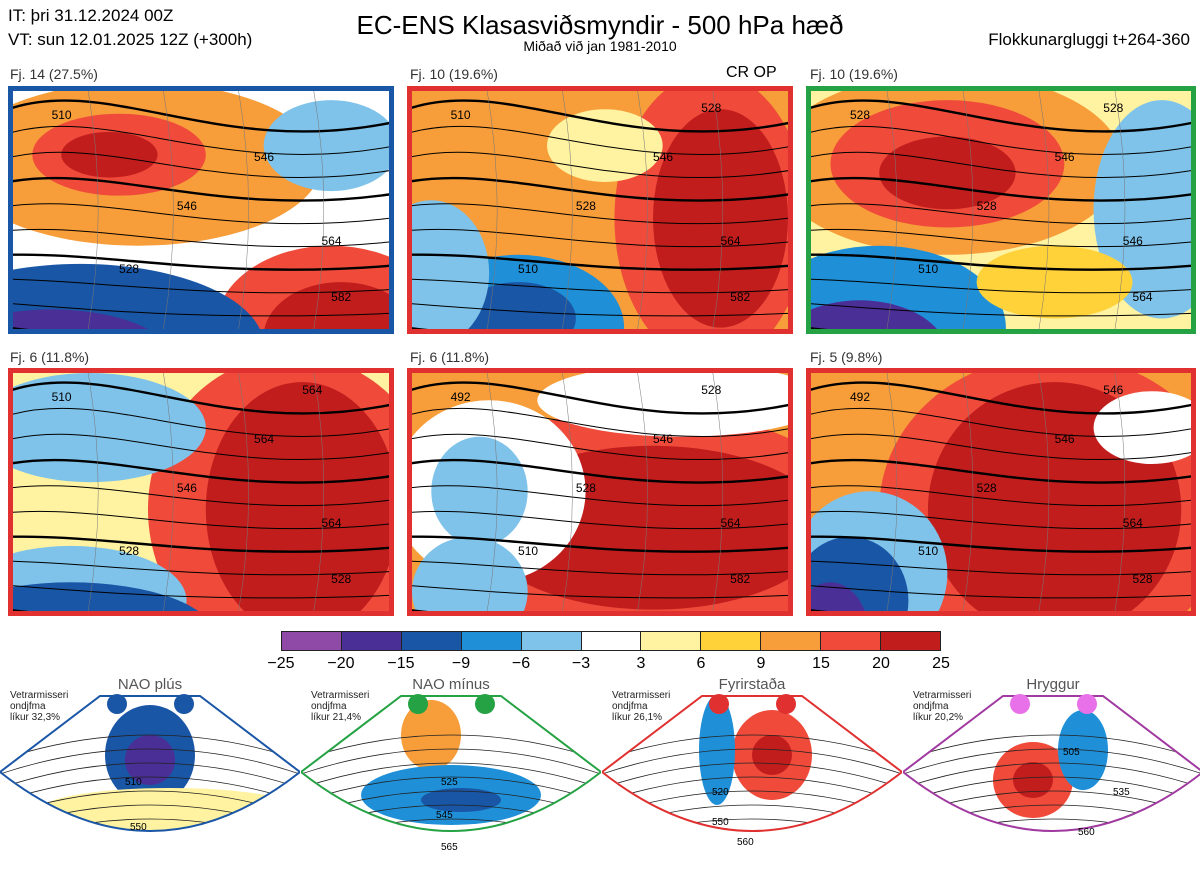 This screenshot has height=872, width=1200. Describe the element at coordinates (340, 706) in the screenshot. I see `regime-probability: Vetrarmisseri ondjfma líkur 21,4%` at that location.